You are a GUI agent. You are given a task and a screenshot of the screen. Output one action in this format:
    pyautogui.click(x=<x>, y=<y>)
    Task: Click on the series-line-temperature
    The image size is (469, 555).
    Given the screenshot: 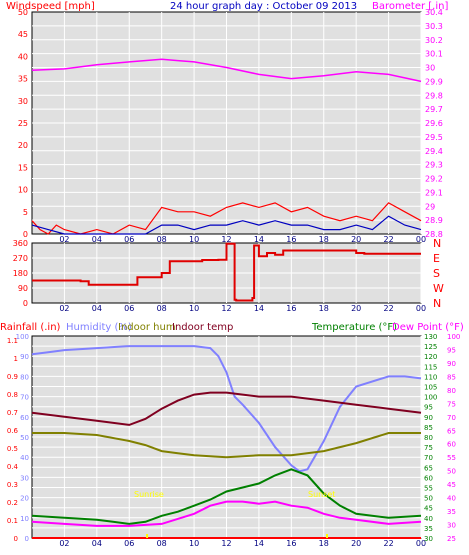 What is the action you would take?
    pyautogui.click(x=226, y=496)
    